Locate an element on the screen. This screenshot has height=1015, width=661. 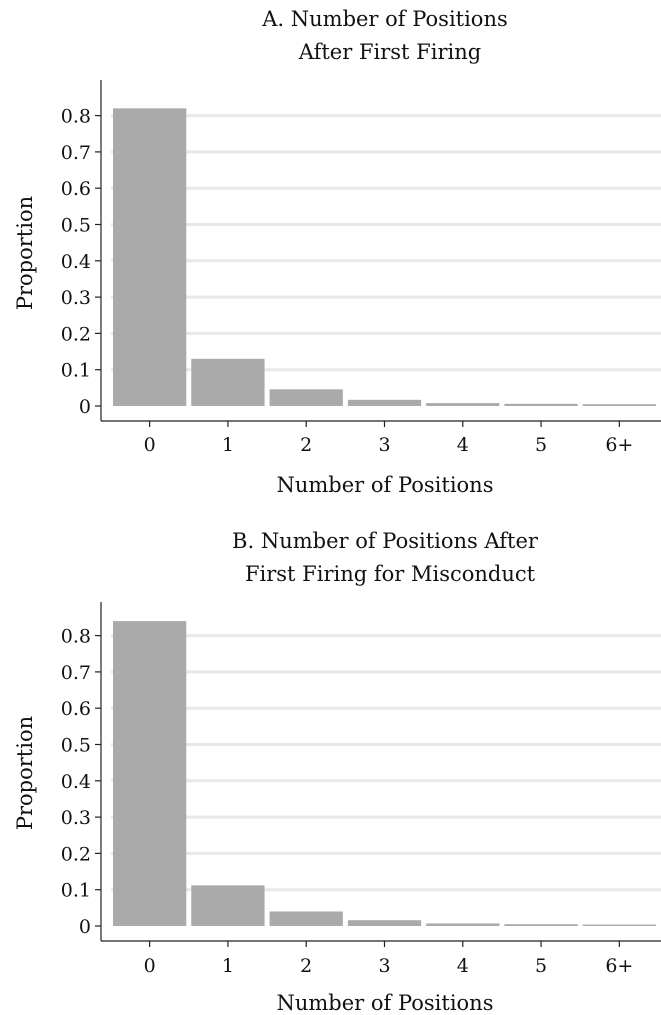
chart-title-line-2: First Firing for Misconduct is located at coordinates (390, 574).